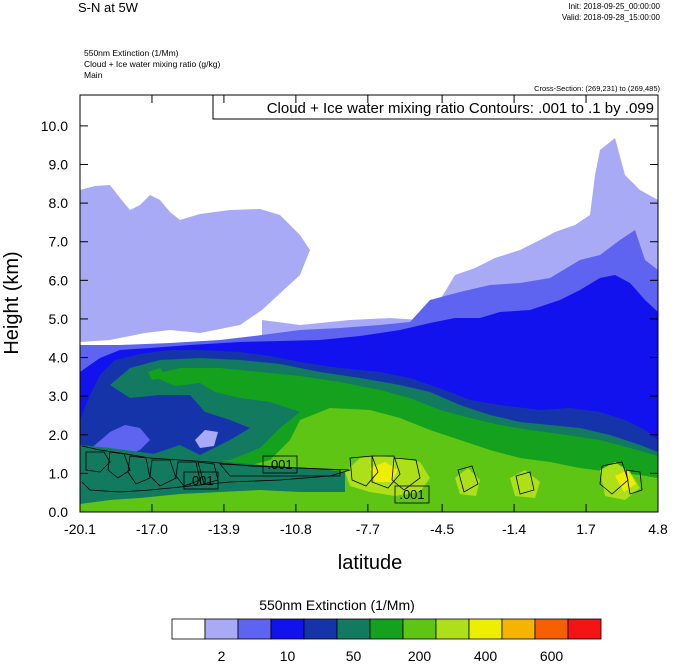  What do you see at coordinates (442, 529) in the screenshot?
I see `x-tick-label: -4.5` at bounding box center [442, 529].